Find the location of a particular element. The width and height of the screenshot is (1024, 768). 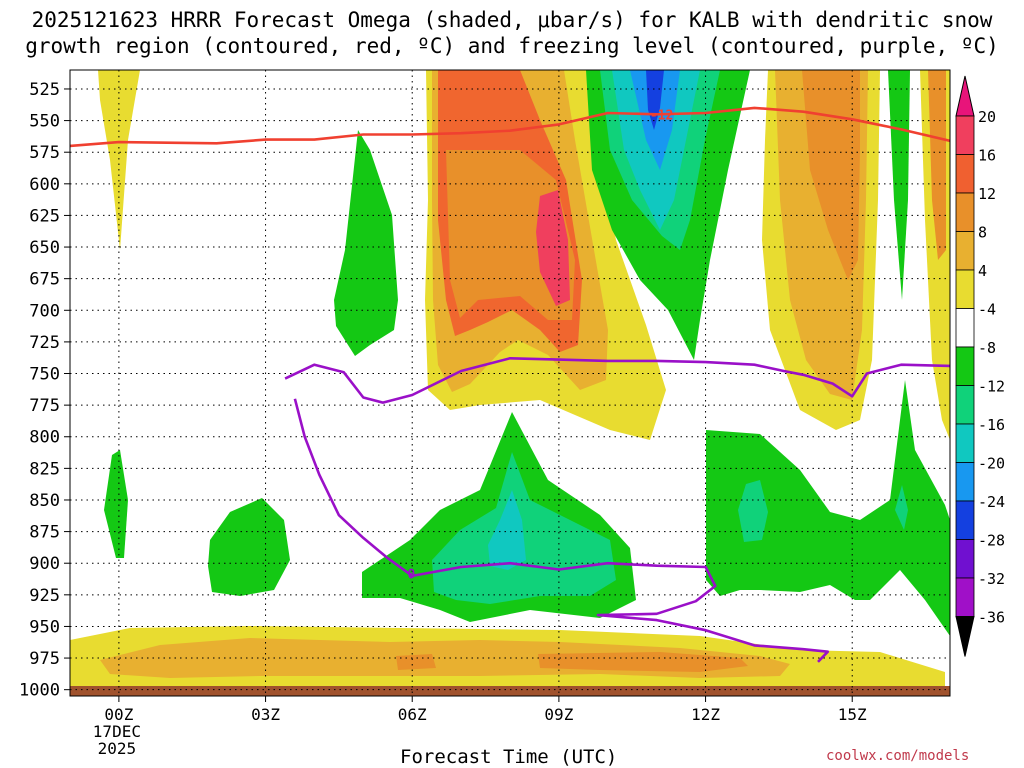

xtick-label-00Z: 00Z is located at coordinates (118, 714).